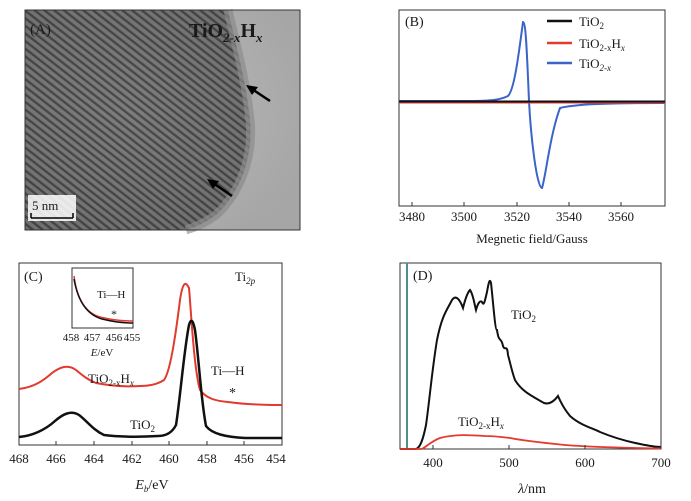 The height and width of the screenshot is (501, 691). Describe the element at coordinates (33, 277) in the screenshot. I see `panel-c-label: (C)` at that location.